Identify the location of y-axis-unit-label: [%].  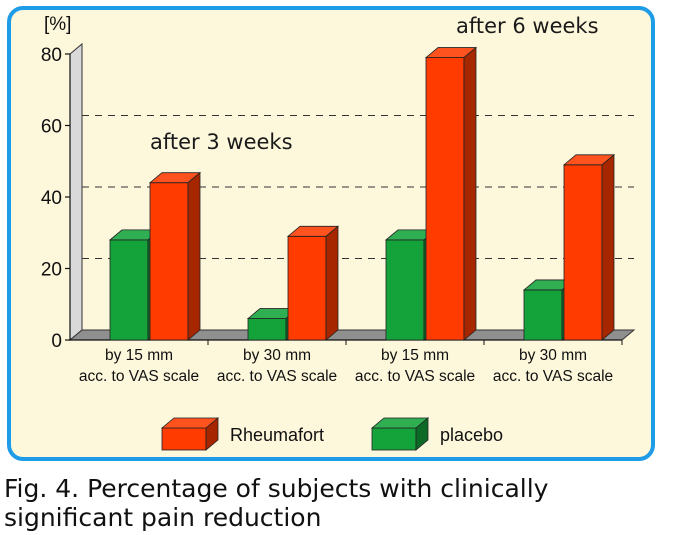
(57, 24).